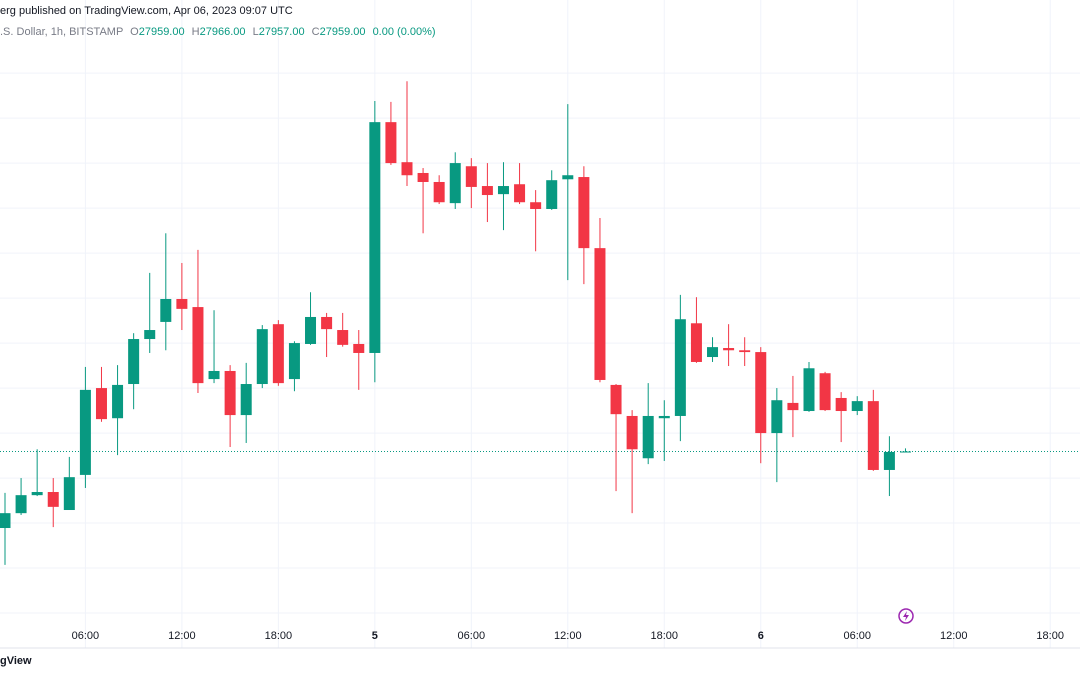  I want to click on branding: gView, so click(16, 661).